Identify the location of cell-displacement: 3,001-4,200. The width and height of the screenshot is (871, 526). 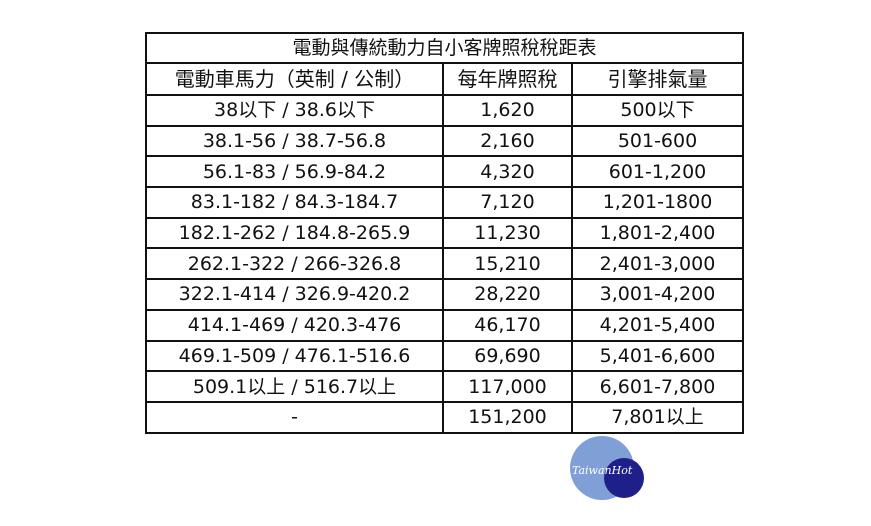
(657, 294).